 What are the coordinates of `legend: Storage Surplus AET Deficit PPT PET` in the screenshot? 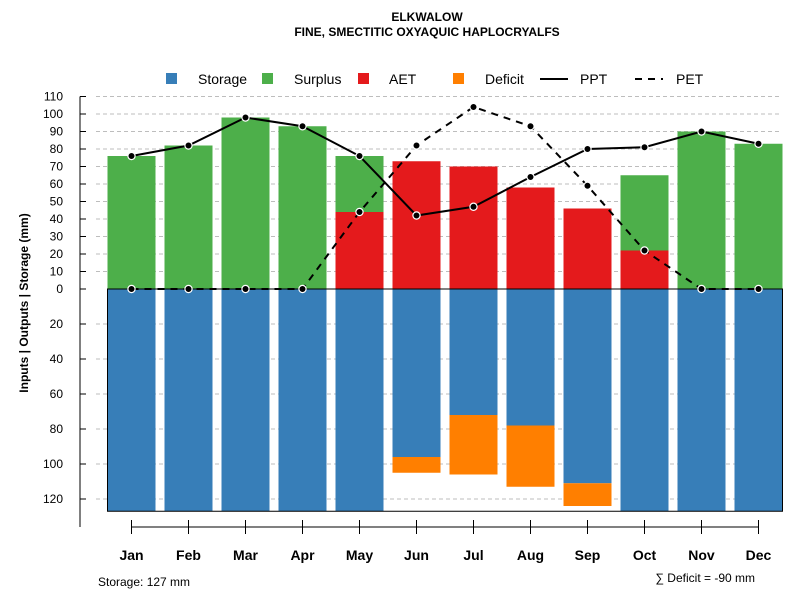 It's located at (435, 79).